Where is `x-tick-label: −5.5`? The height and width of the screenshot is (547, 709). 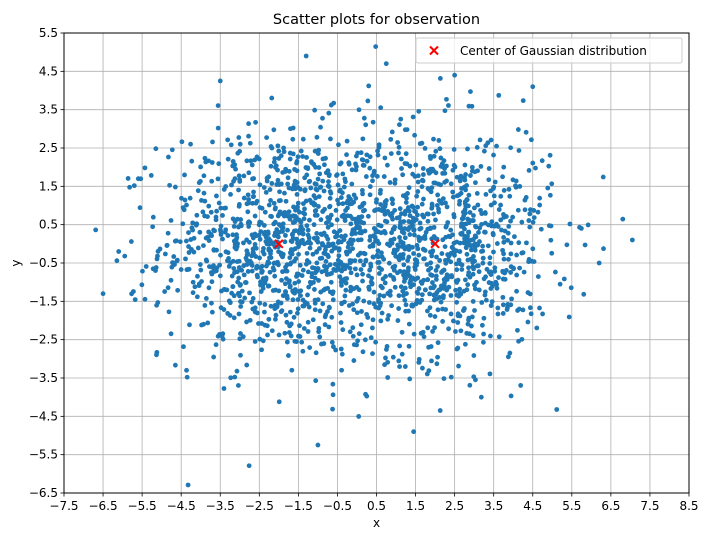 x-tick-label: −5.5 is located at coordinates (142, 506).